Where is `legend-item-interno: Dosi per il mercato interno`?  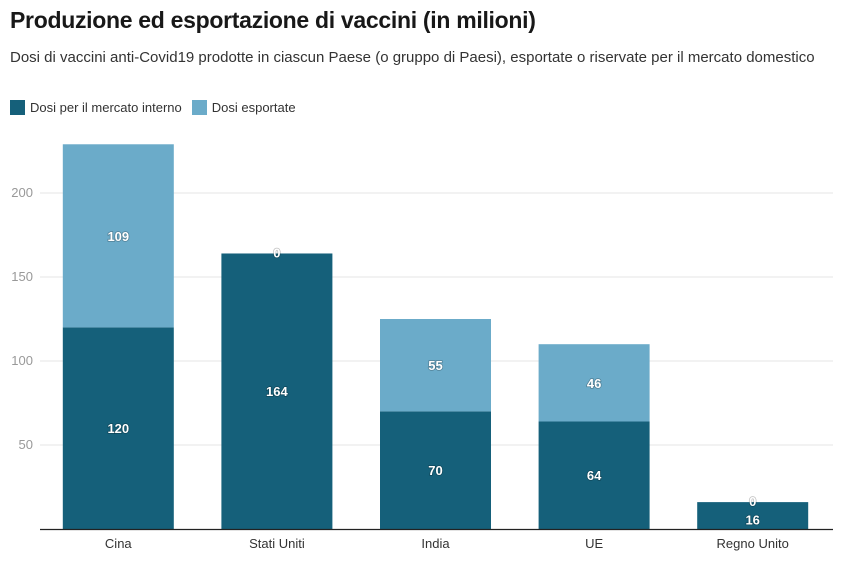
legend-item-interno: Dosi per il mercato interno is located at coordinates (96, 107).